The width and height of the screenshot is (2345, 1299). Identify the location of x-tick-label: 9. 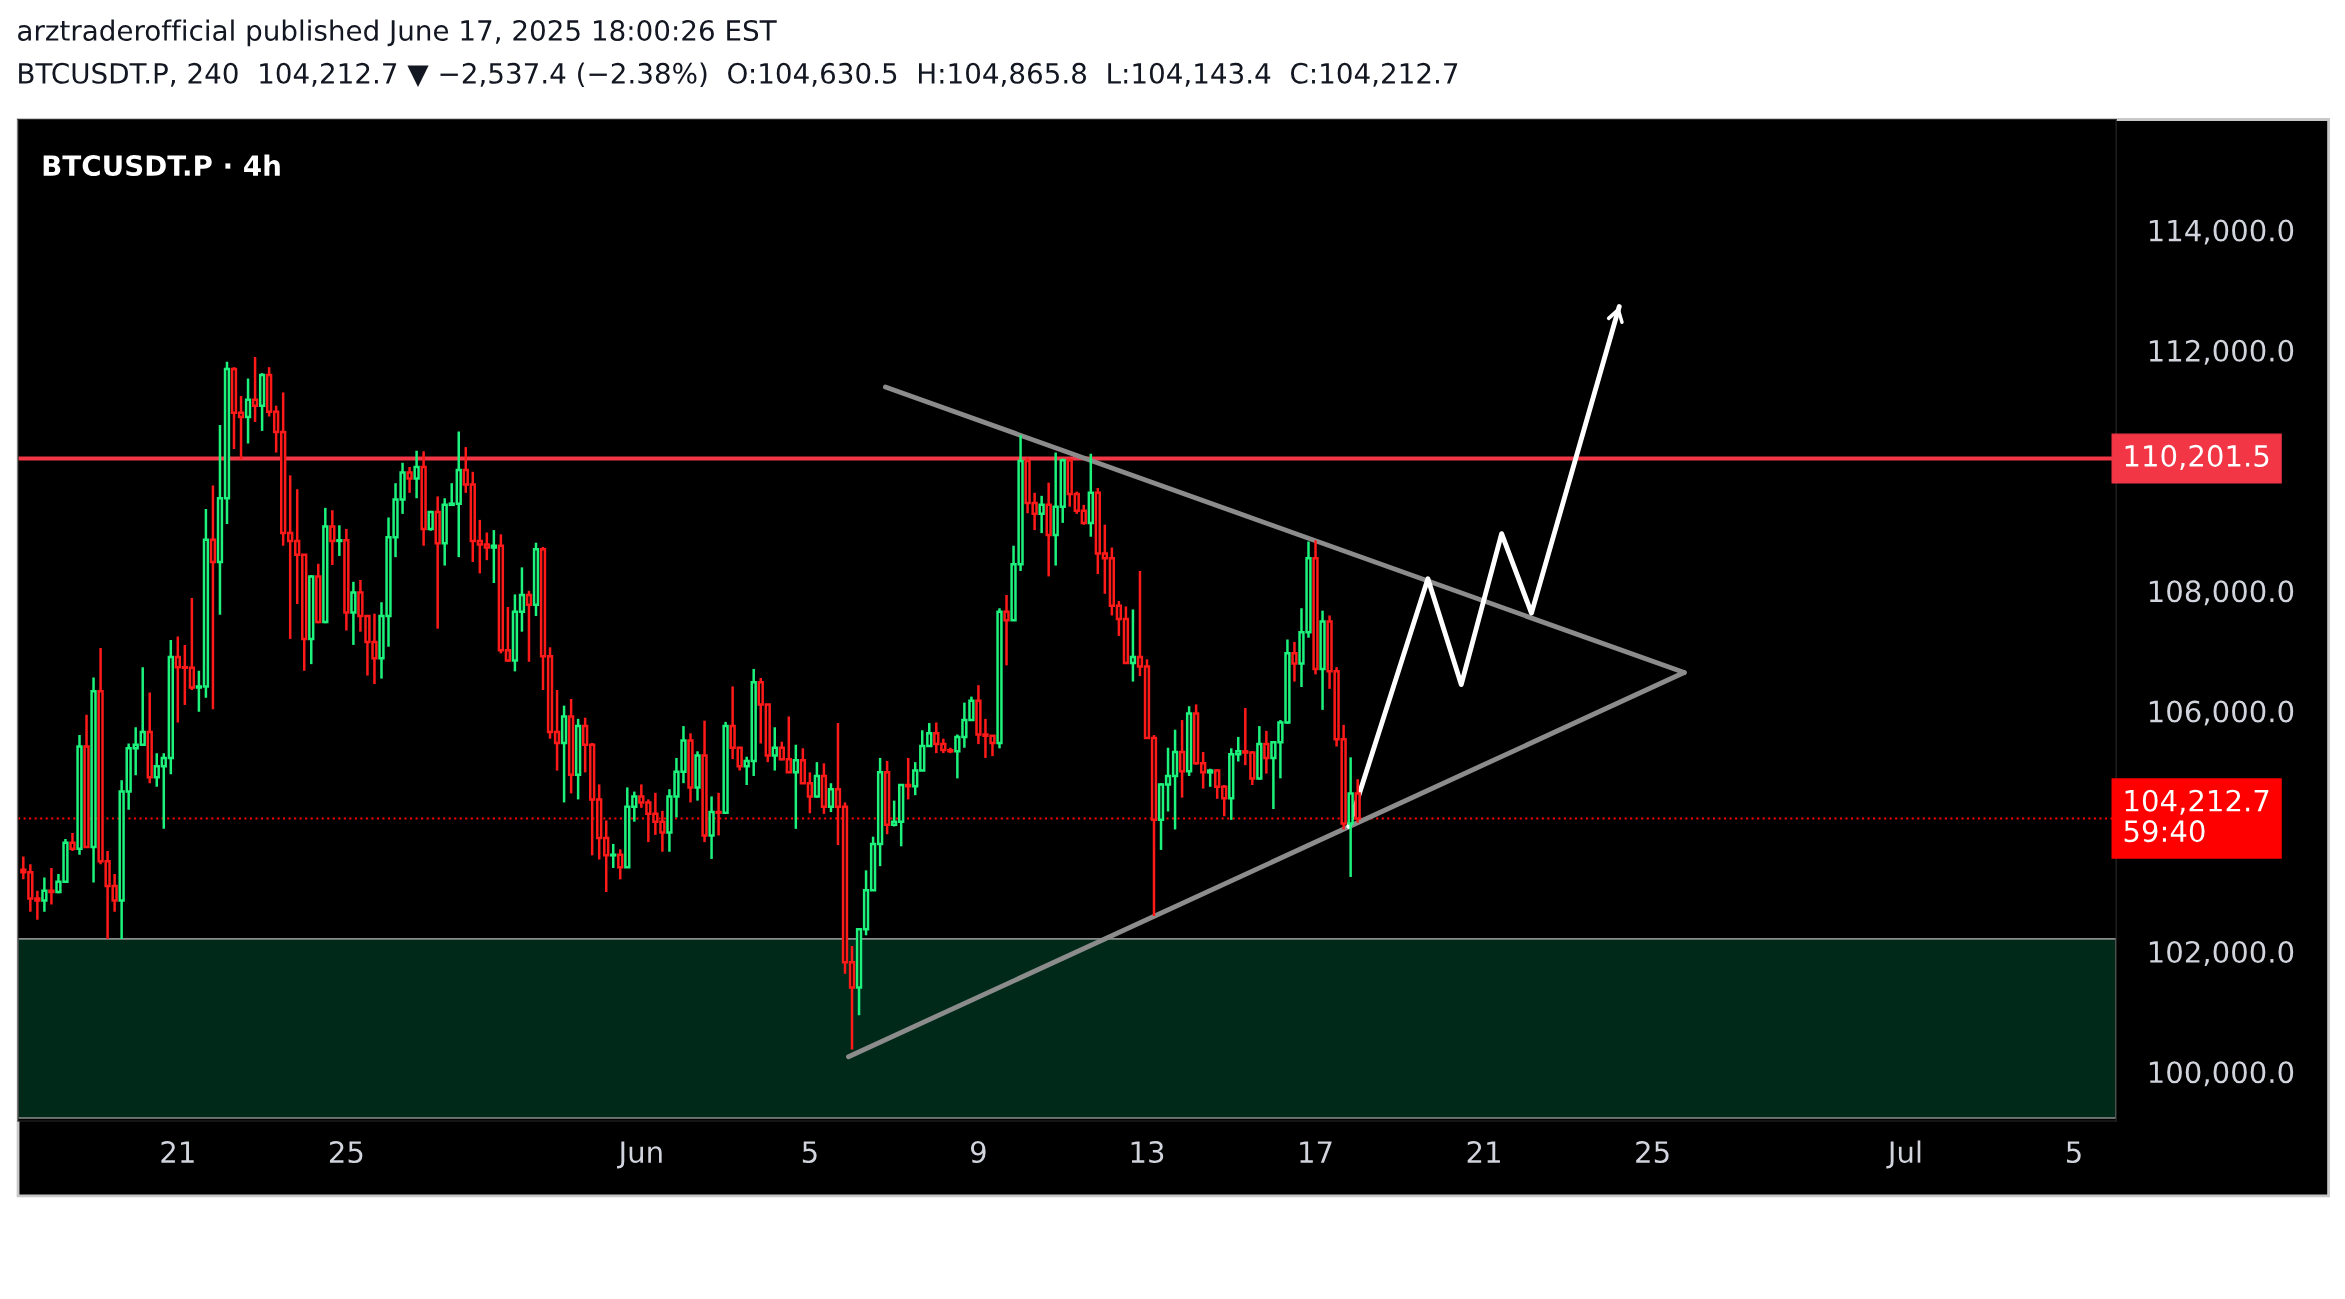
(978, 1152).